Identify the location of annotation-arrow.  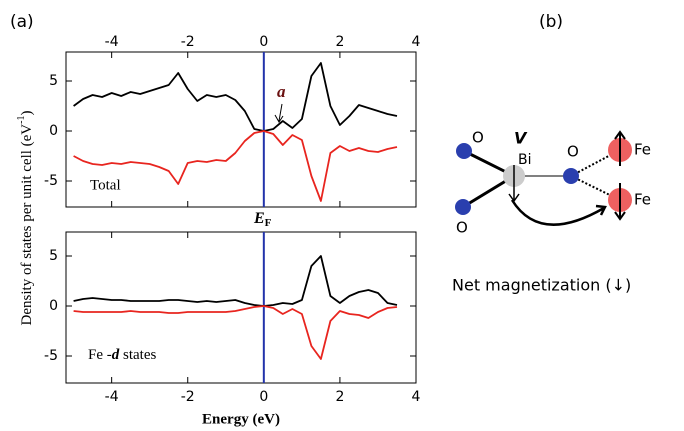
(279, 113).